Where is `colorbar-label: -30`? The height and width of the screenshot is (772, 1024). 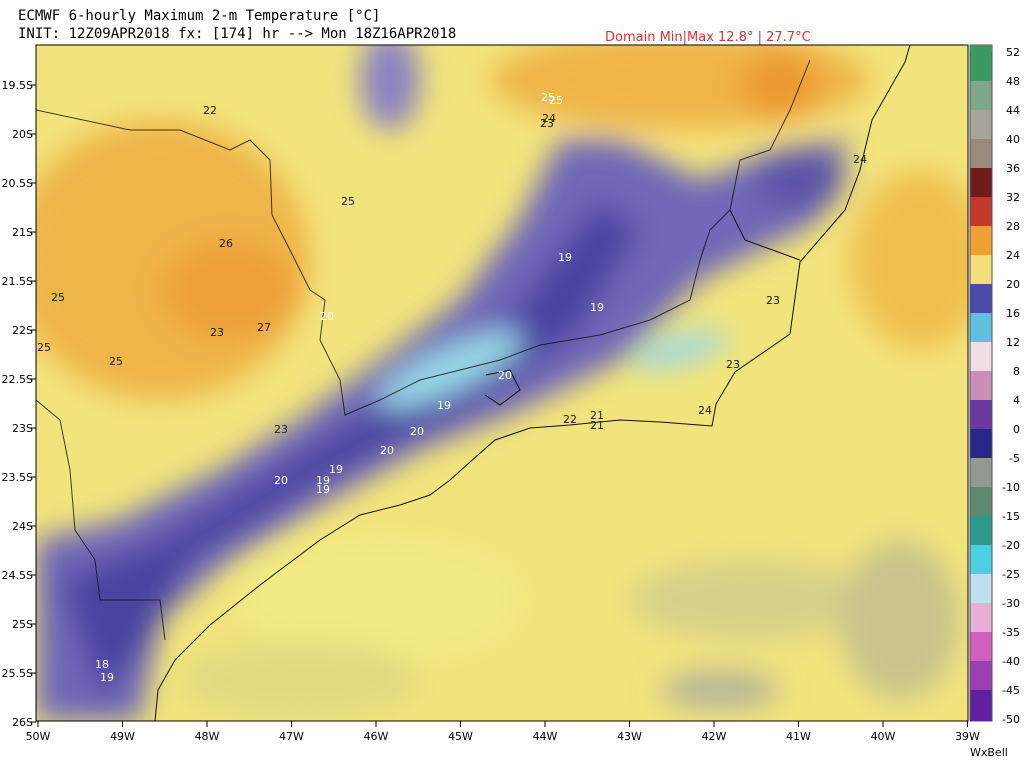
colorbar-label: -30 is located at coordinates (1011, 603).